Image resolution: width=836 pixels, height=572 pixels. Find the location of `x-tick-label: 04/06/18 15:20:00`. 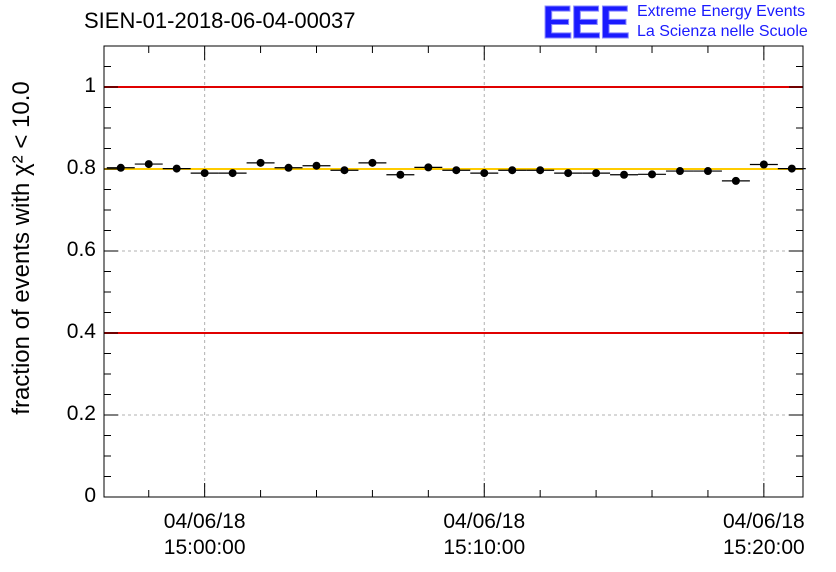

x-tick-label: 04/06/18 15:20:00 is located at coordinates (764, 535).